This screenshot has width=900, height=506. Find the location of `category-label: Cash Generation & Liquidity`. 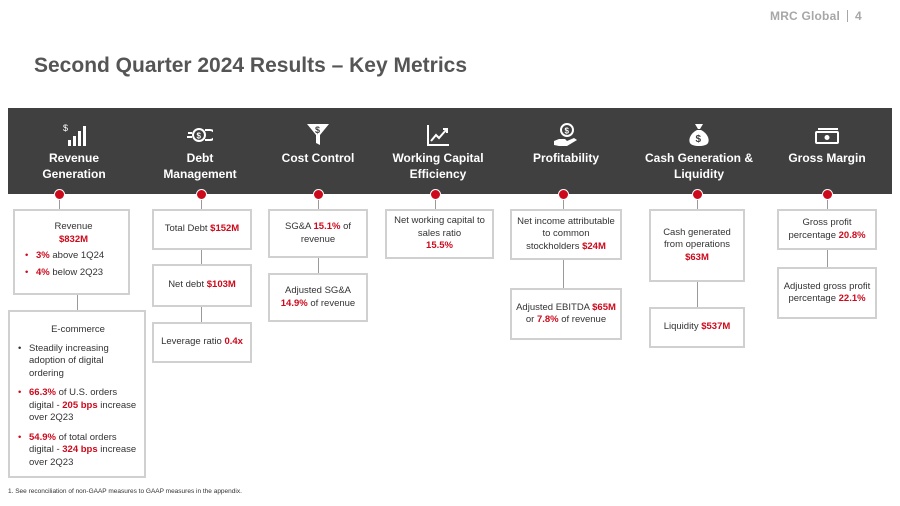

category-label: Cash Generation & Liquidity is located at coordinates (699, 166).